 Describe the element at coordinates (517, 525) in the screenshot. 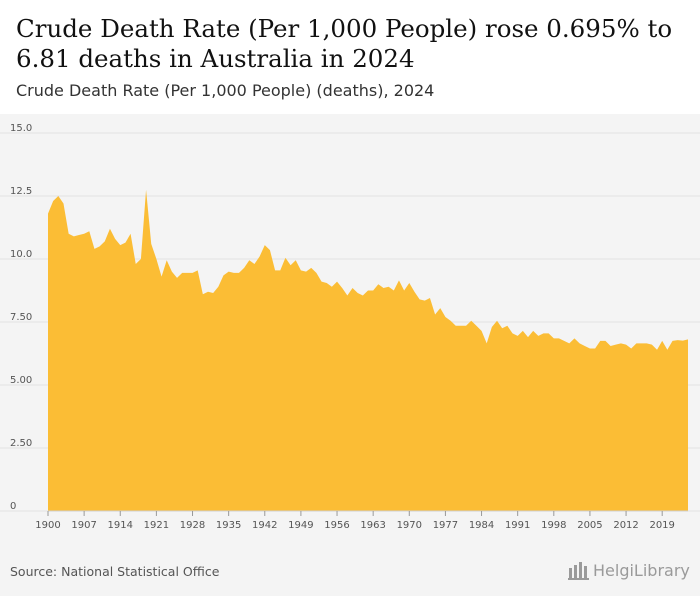

I see `x-tick-label: 1991` at that location.